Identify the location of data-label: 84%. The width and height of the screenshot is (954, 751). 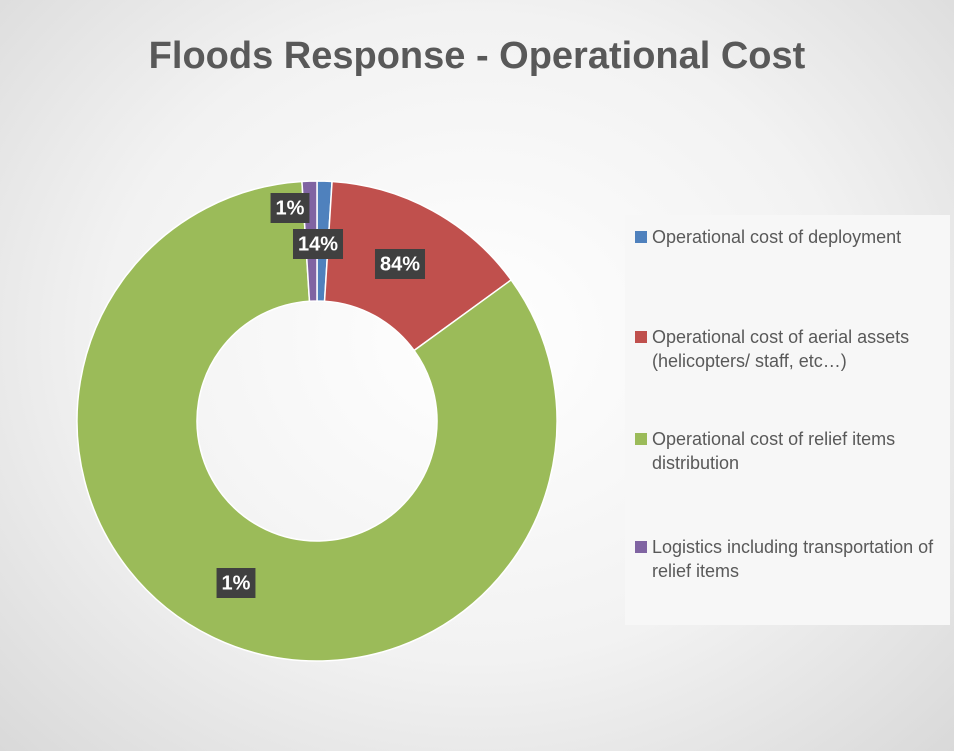
(400, 264).